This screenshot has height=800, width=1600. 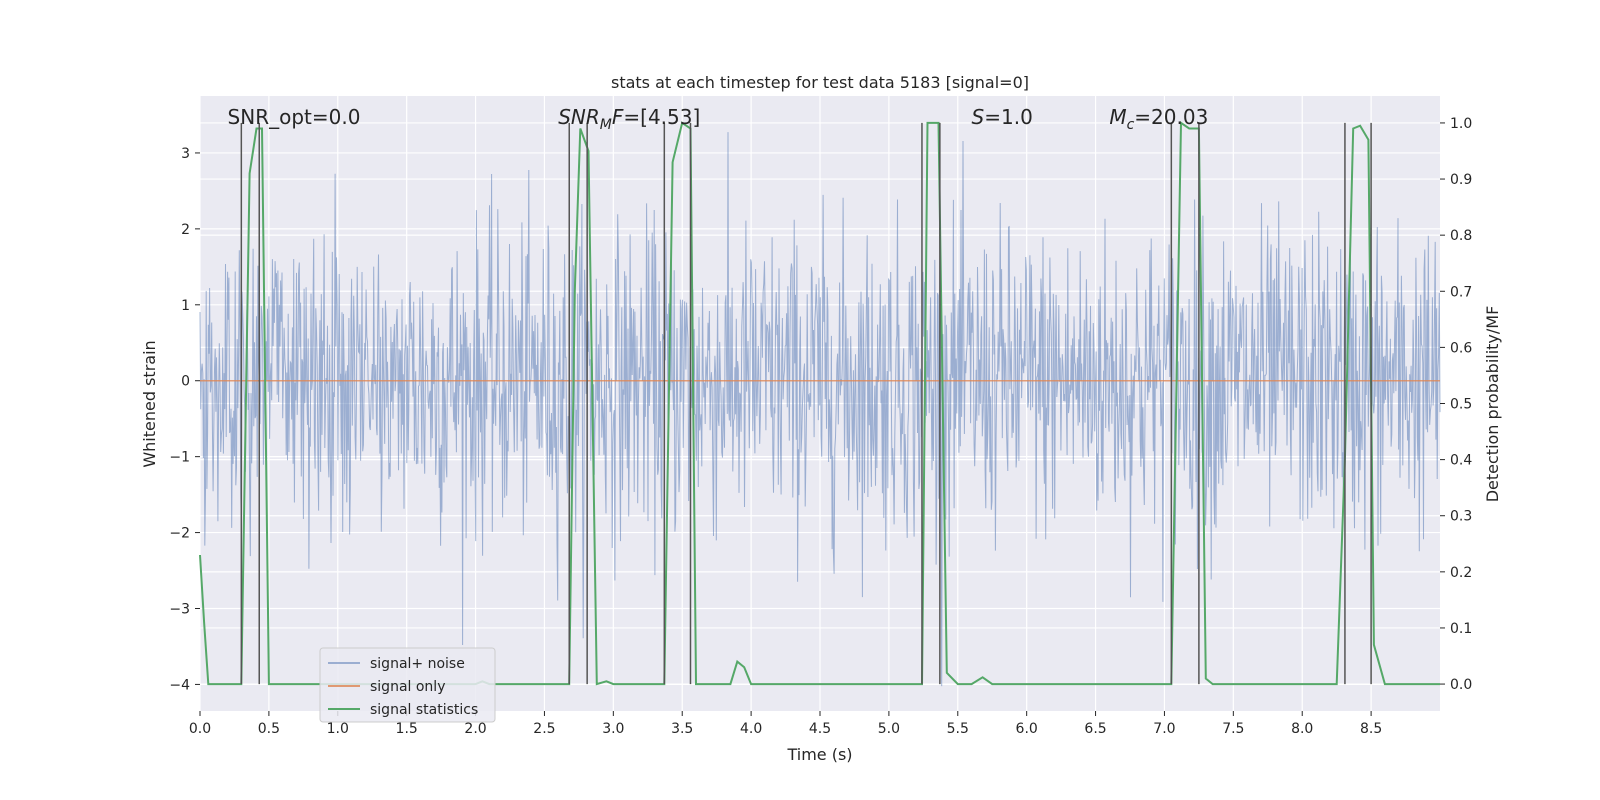 I want to click on annotation-part: F, so click(x=618, y=117).